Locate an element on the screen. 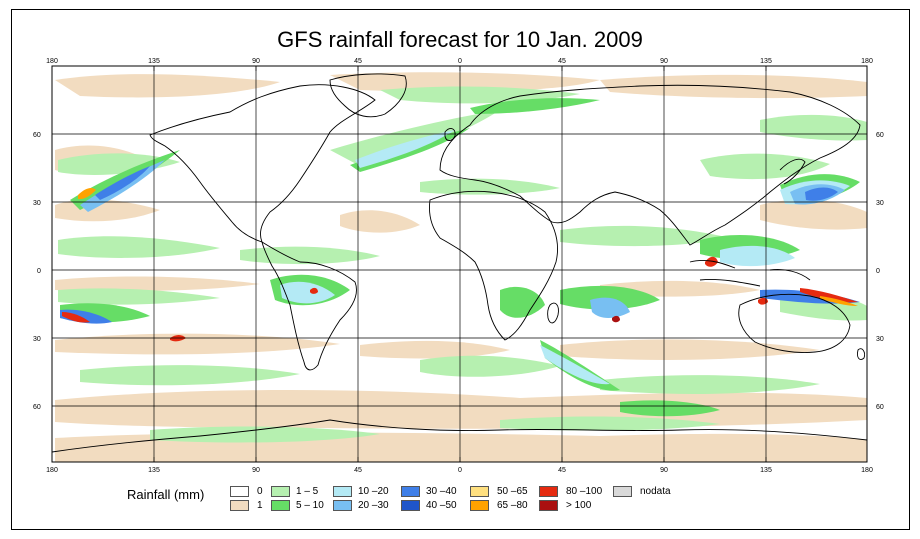 The height and width of the screenshot is (539, 920). bottom-lon-labels: 180 135 90 45 0 45 90 135 180 is located at coordinates (459, 470).